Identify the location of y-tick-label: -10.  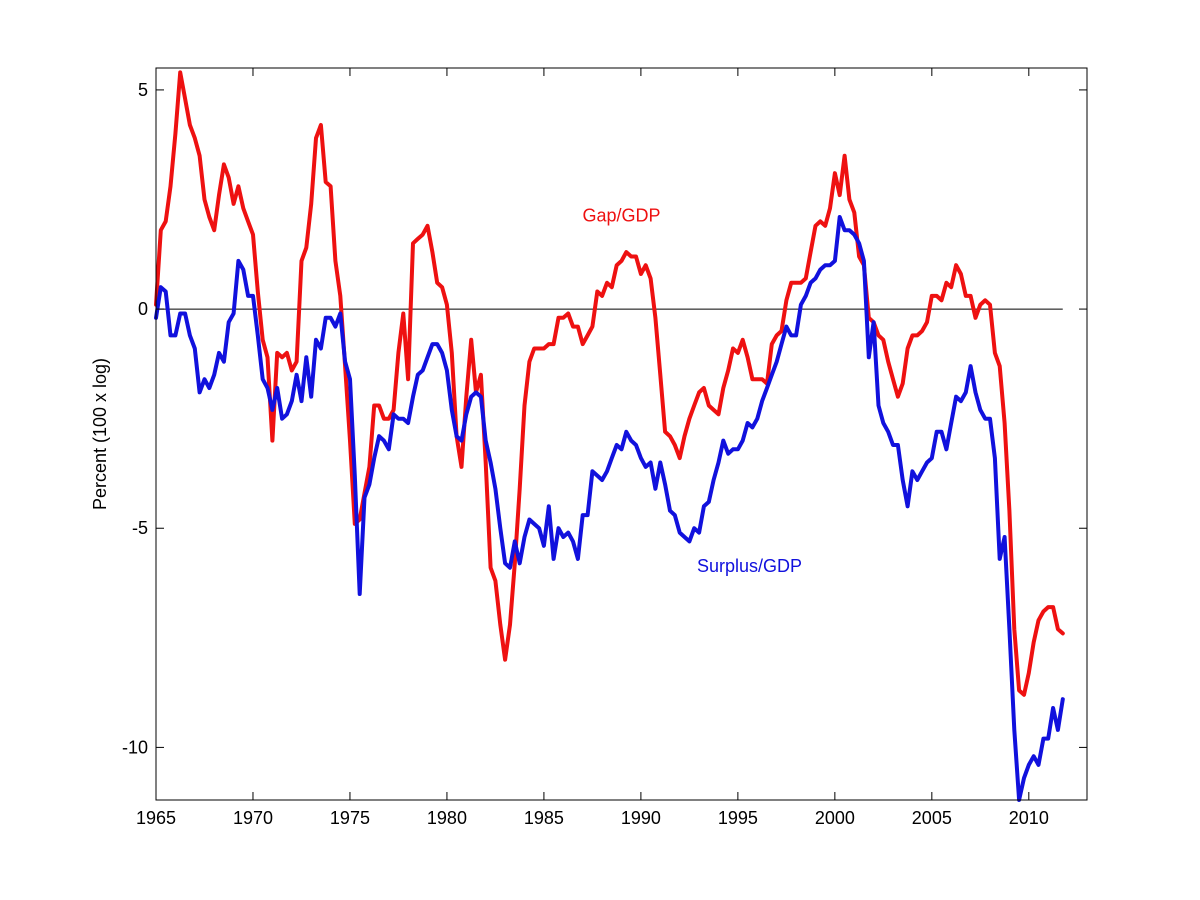
(135, 747).